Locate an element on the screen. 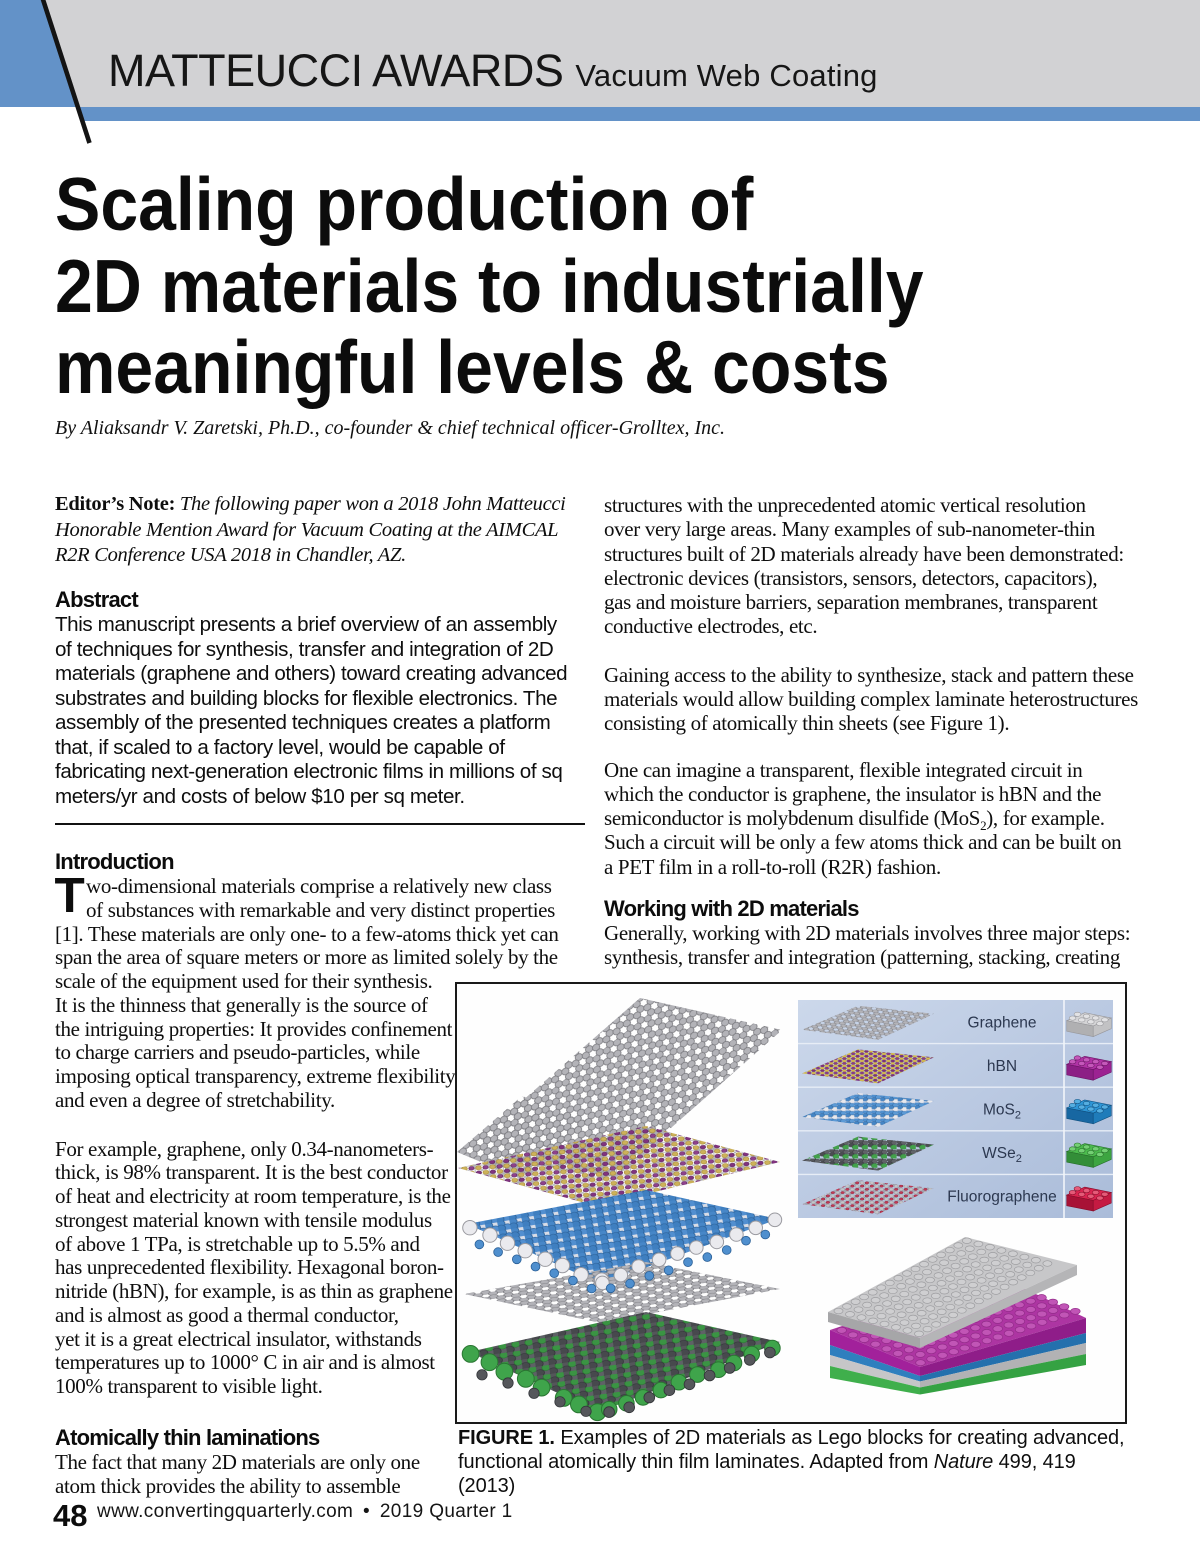 The height and width of the screenshot is (1558, 1200). svg-text: MoS2 is located at coordinates (1002, 1112).